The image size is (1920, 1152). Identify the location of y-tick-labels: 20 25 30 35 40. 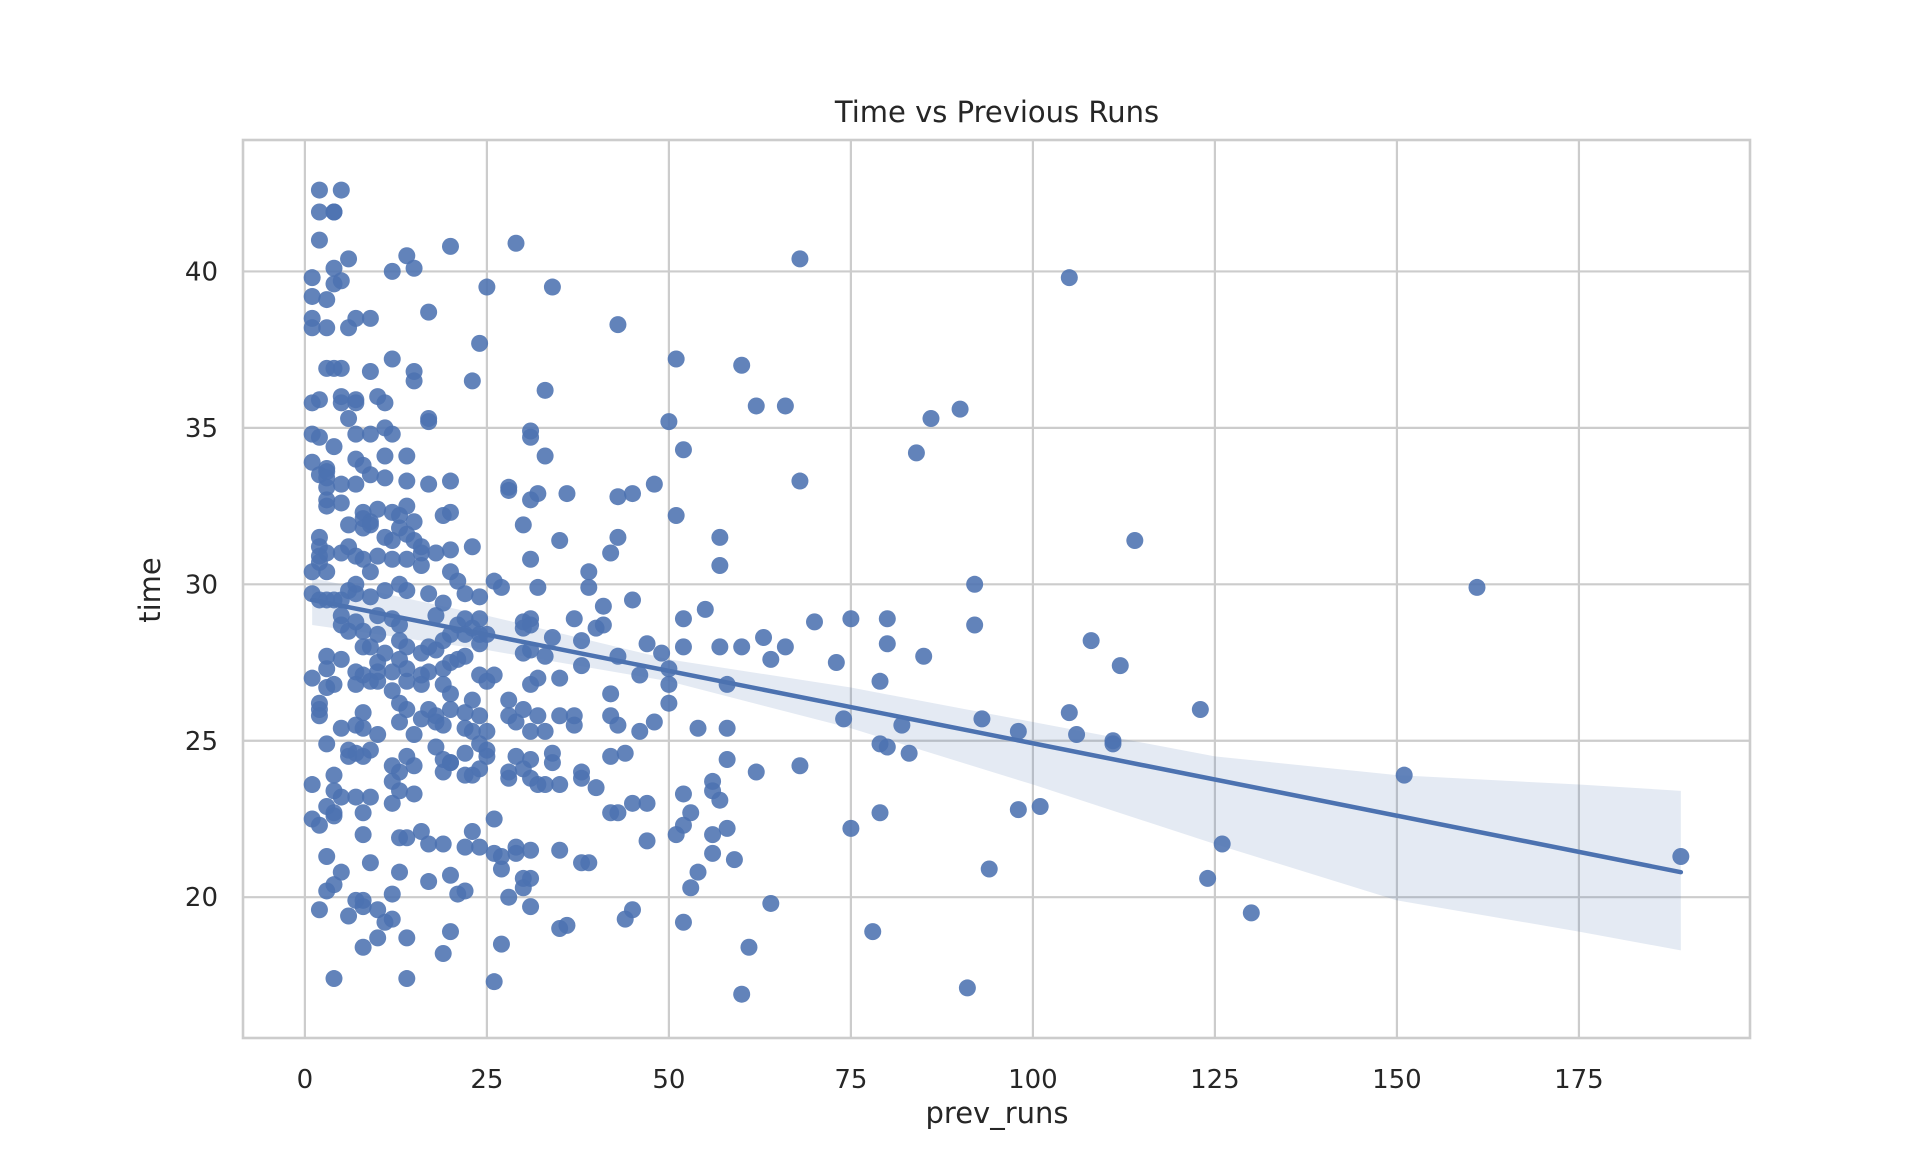
(201, 585).